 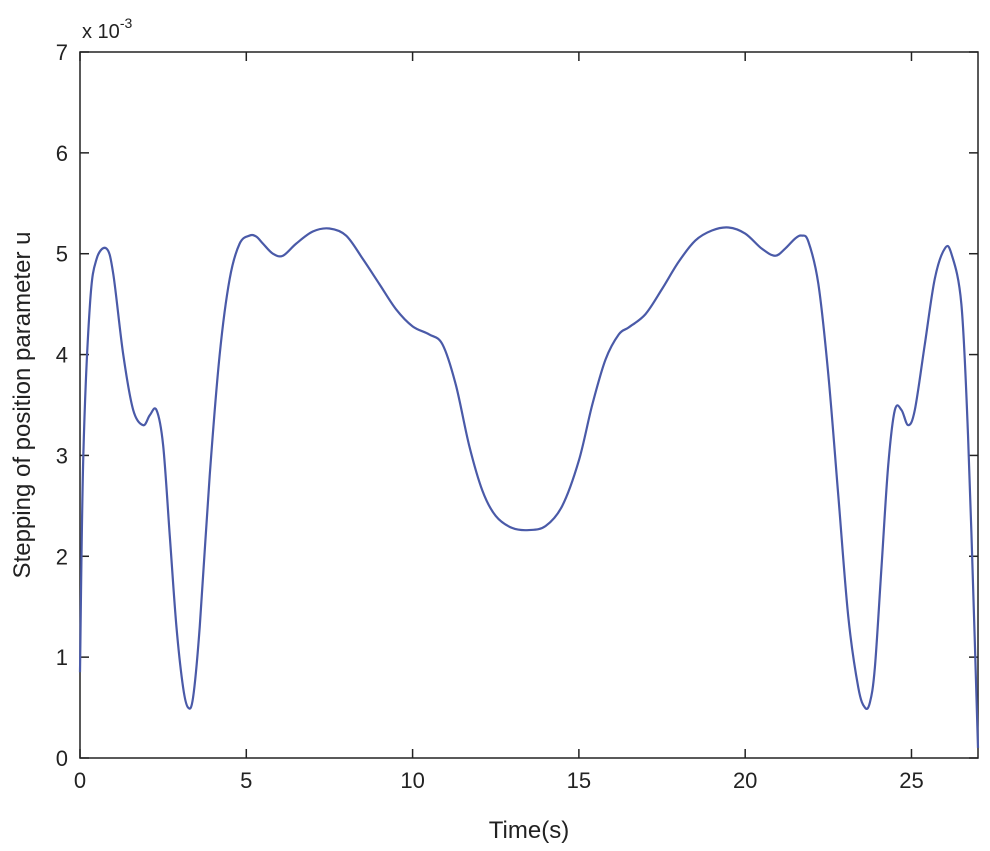 What do you see at coordinates (62, 455) in the screenshot?
I see `y-tick-label: 3` at bounding box center [62, 455].